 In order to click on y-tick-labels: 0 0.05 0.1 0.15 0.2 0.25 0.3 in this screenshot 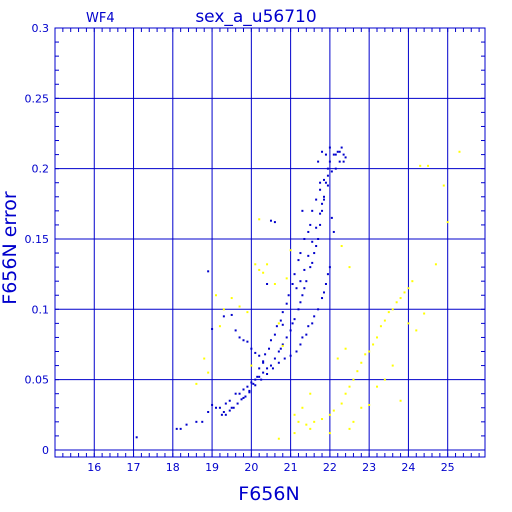, I will do `click(37, 239)`.